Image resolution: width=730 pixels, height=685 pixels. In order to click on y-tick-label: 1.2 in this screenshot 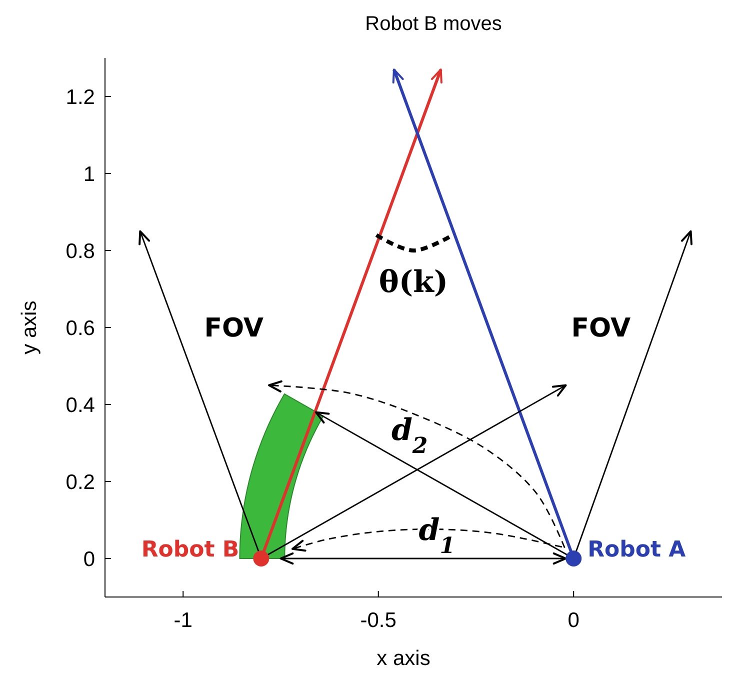, I will do `click(80, 97)`.